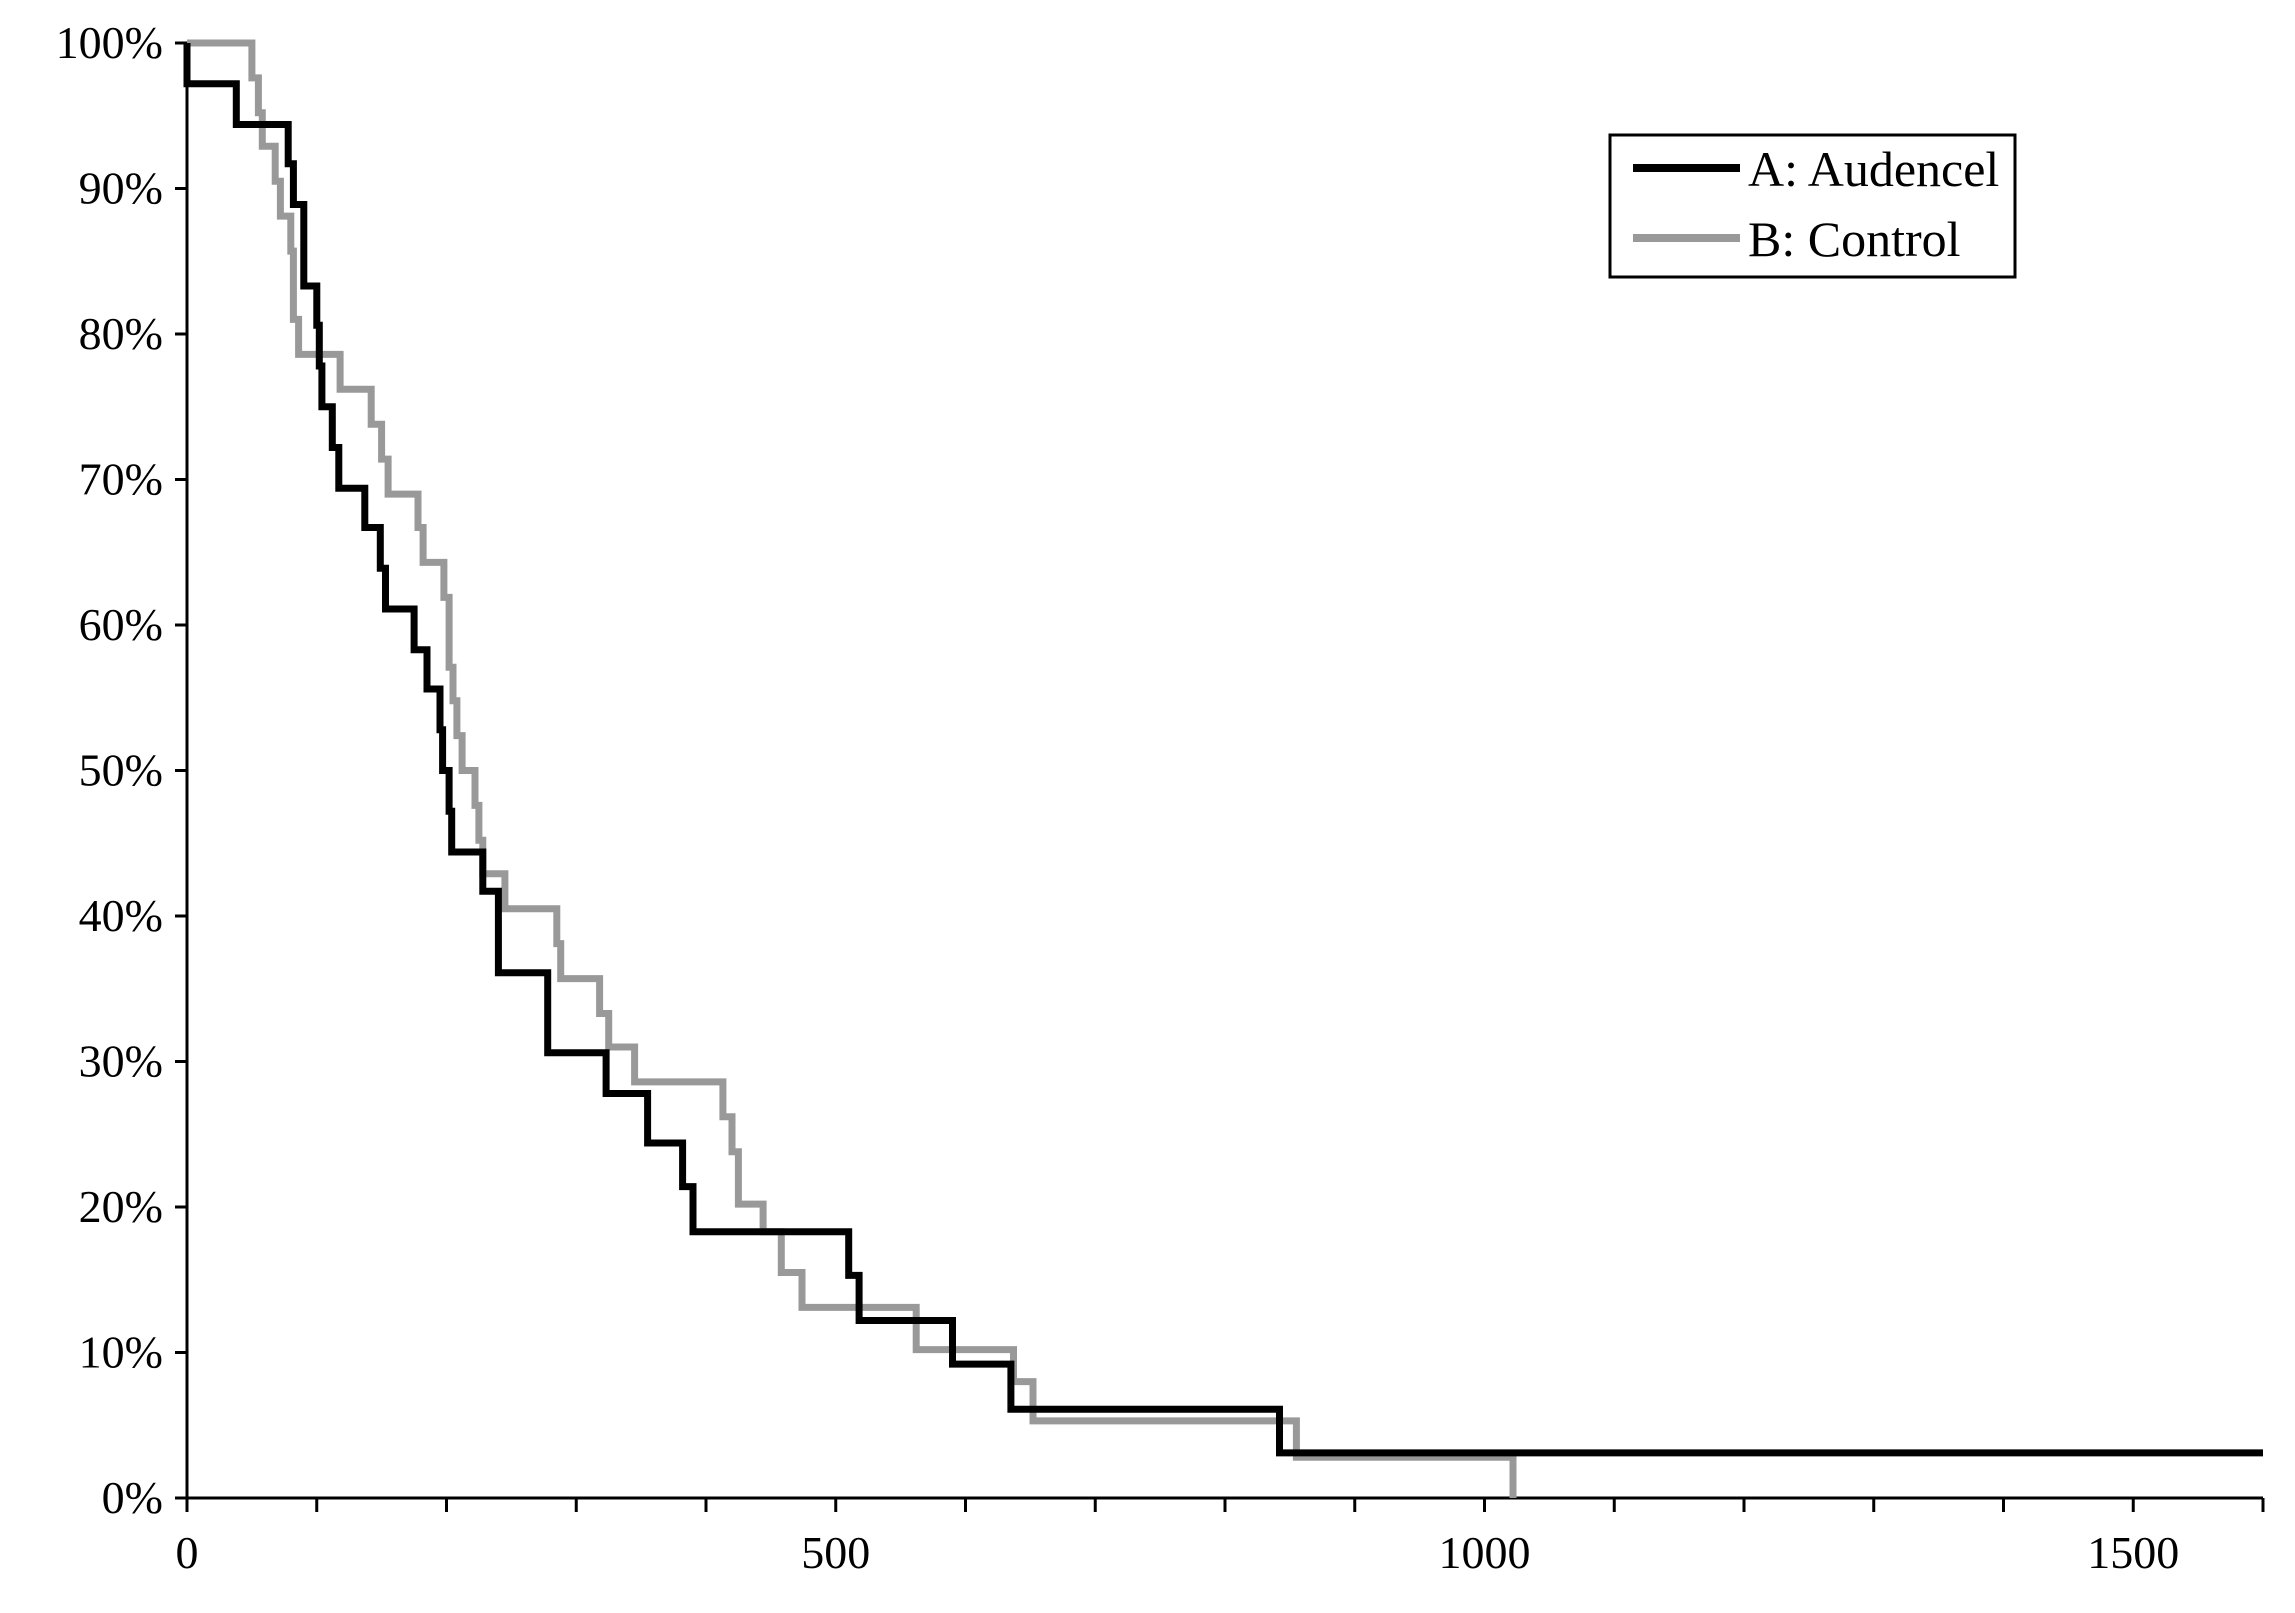 This screenshot has width=2295, height=1613. I want to click on y-tick-label: 60%, so click(121, 624).